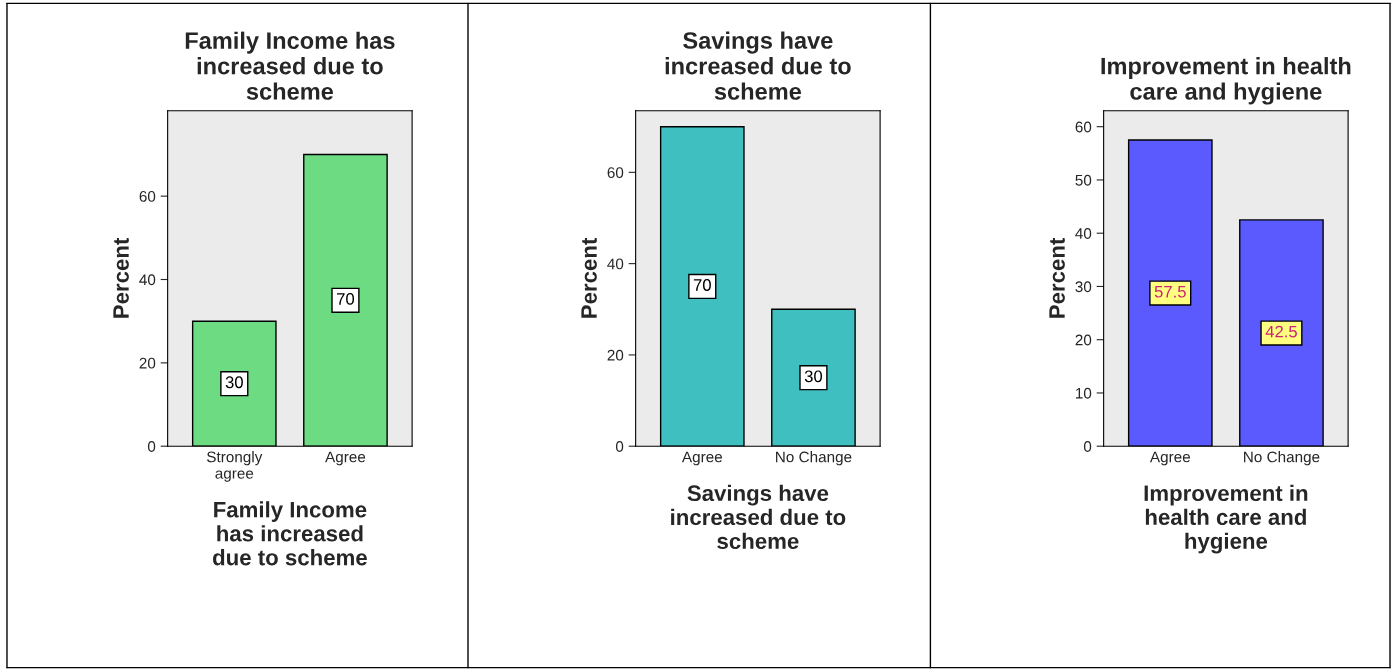 This screenshot has width=1397, height=671. What do you see at coordinates (290, 533) in the screenshot?
I see `x-axis-title: Family Income has increased due to scheme` at bounding box center [290, 533].